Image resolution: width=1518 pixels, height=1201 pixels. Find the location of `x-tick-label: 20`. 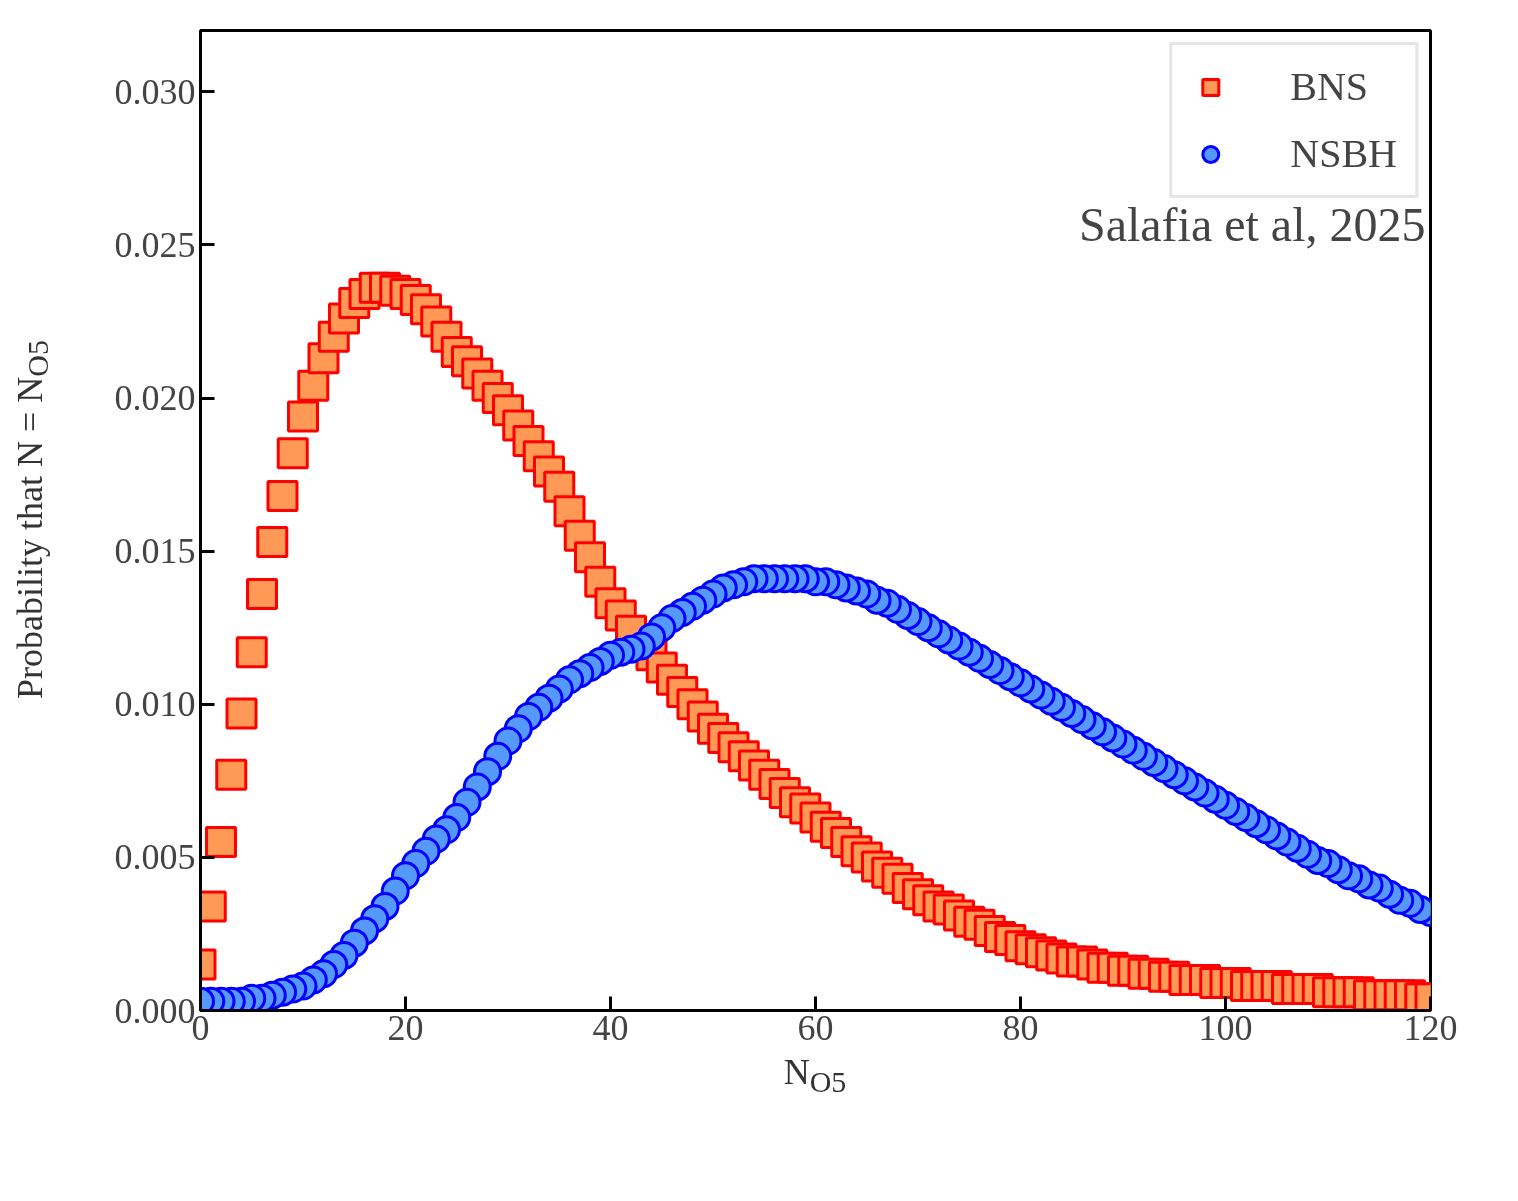

x-tick-label: 20 is located at coordinates (405, 1027).